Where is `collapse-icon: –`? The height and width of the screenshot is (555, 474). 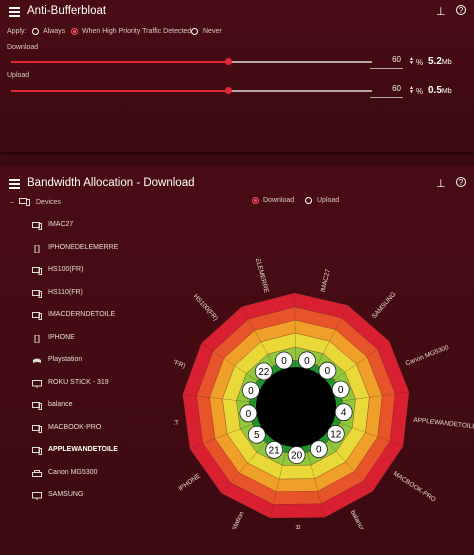
collapse-icon: – is located at coordinates (12, 202).